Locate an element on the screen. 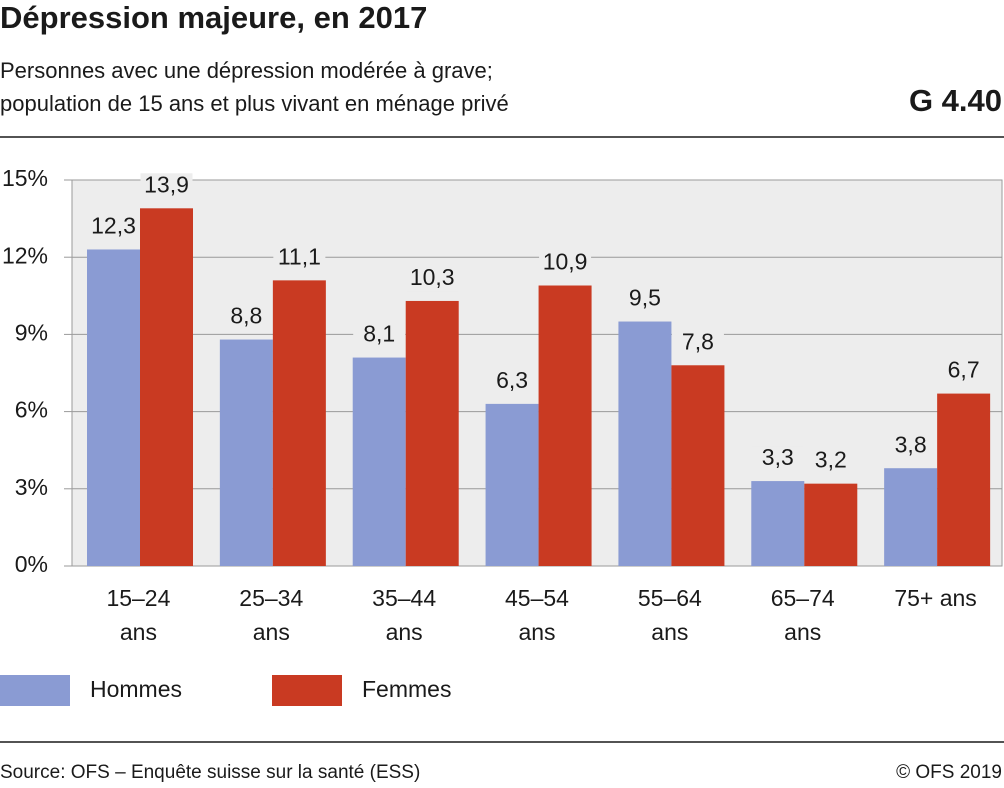 The width and height of the screenshot is (1004, 788). legend-label: Femmes is located at coordinates (406, 689).